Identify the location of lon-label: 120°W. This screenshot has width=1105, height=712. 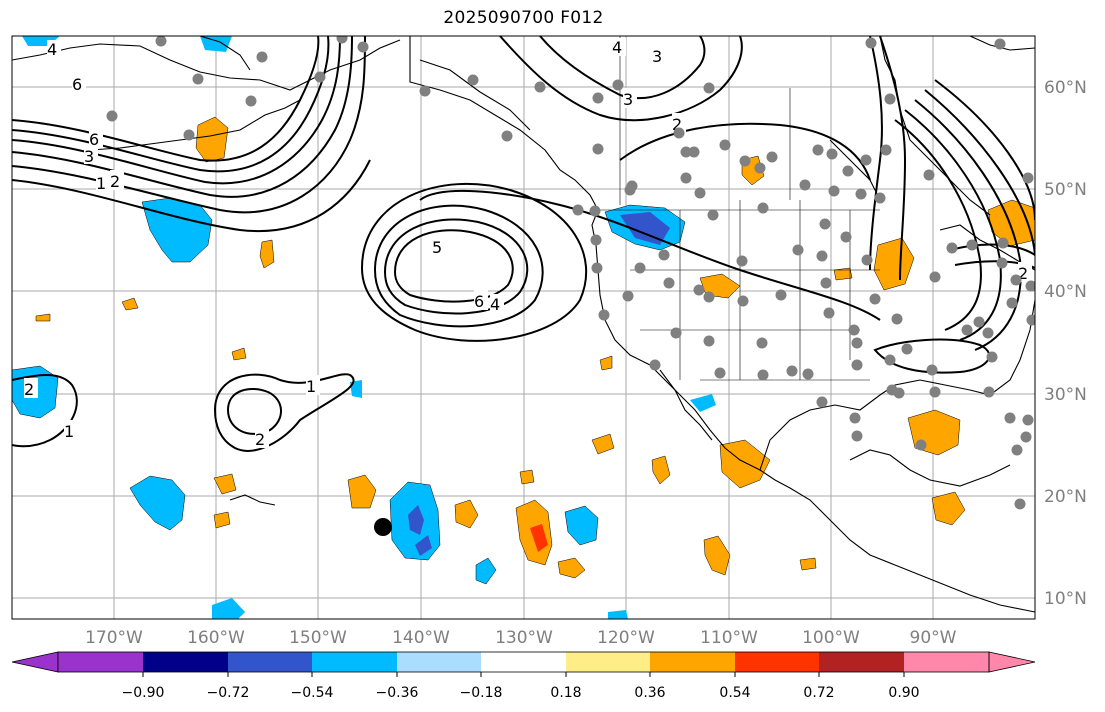
(626, 638).